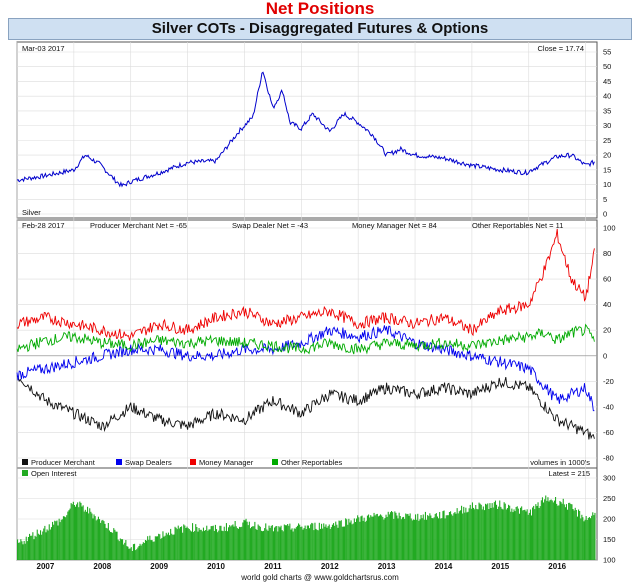 The width and height of the screenshot is (640, 586). I want to click on y-tick-label: 40, so click(607, 96).